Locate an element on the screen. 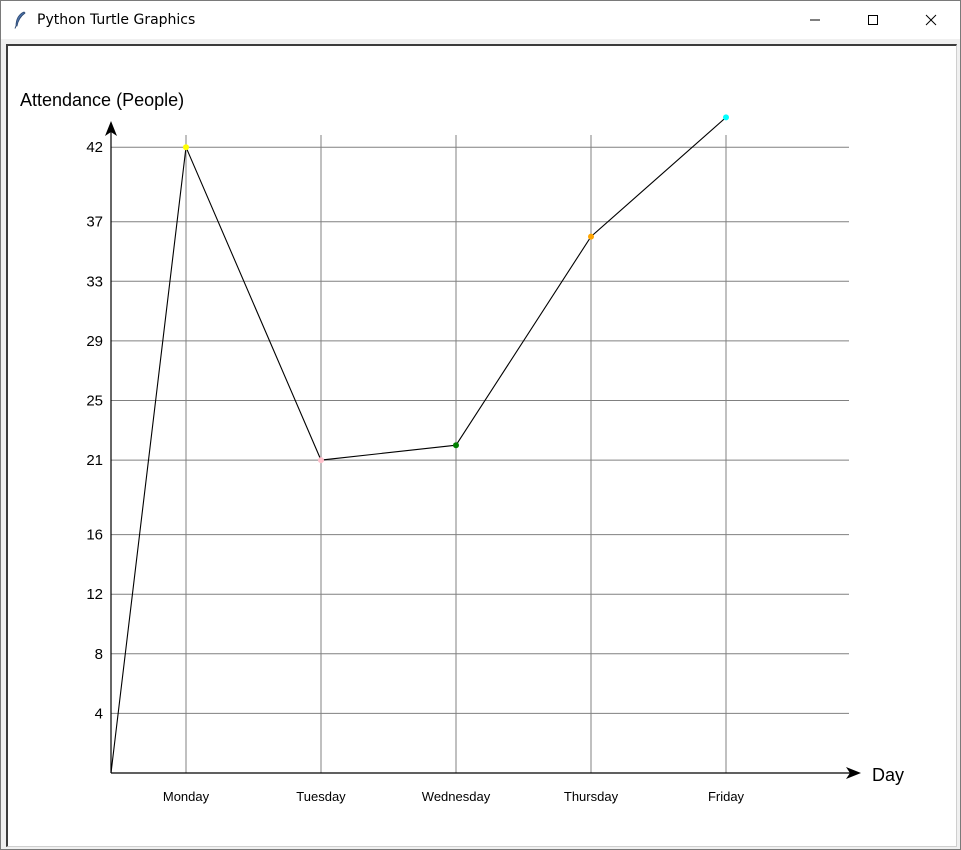  minimize-button is located at coordinates (815, 20).